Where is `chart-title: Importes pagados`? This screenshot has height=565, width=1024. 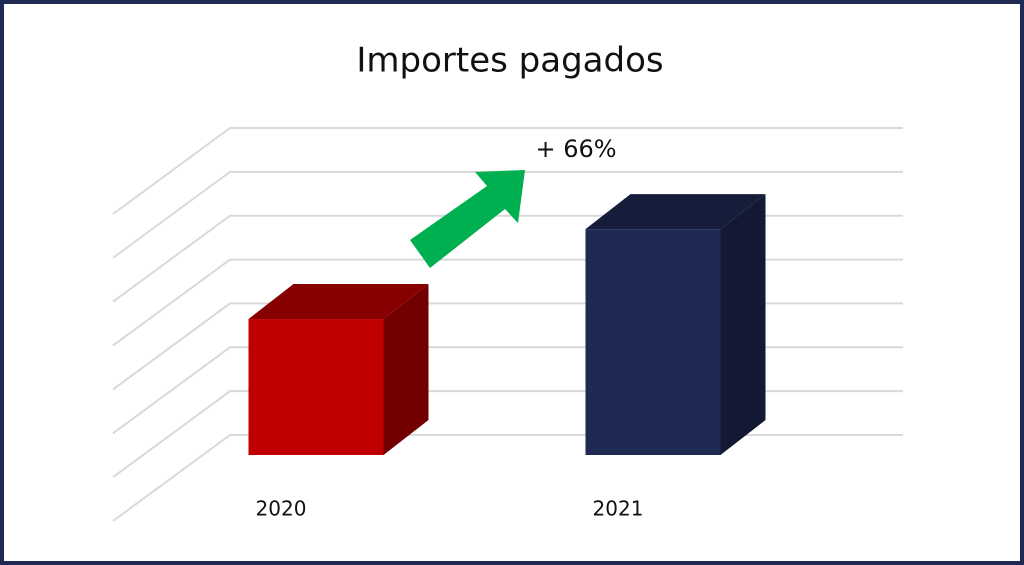 chart-title: Importes pagados is located at coordinates (509, 61).